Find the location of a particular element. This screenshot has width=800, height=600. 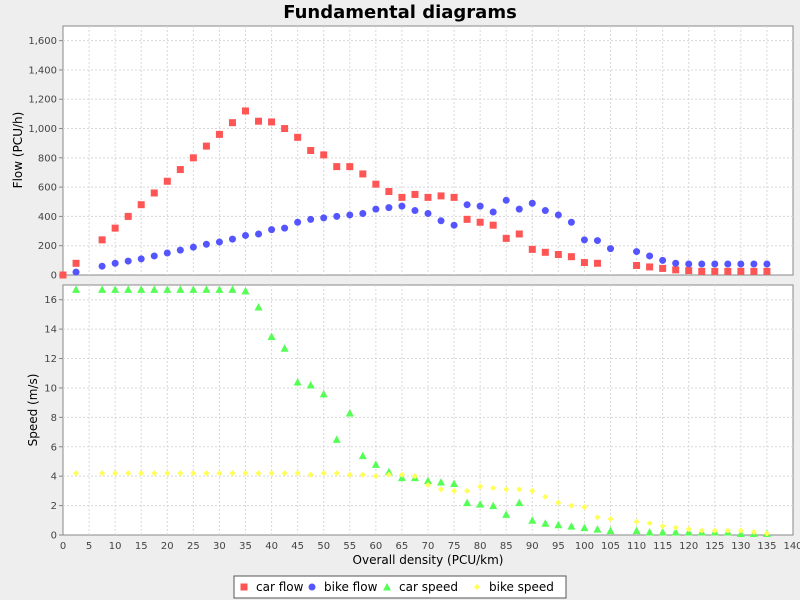

x-tick-label: 110 is located at coordinates (636, 546).